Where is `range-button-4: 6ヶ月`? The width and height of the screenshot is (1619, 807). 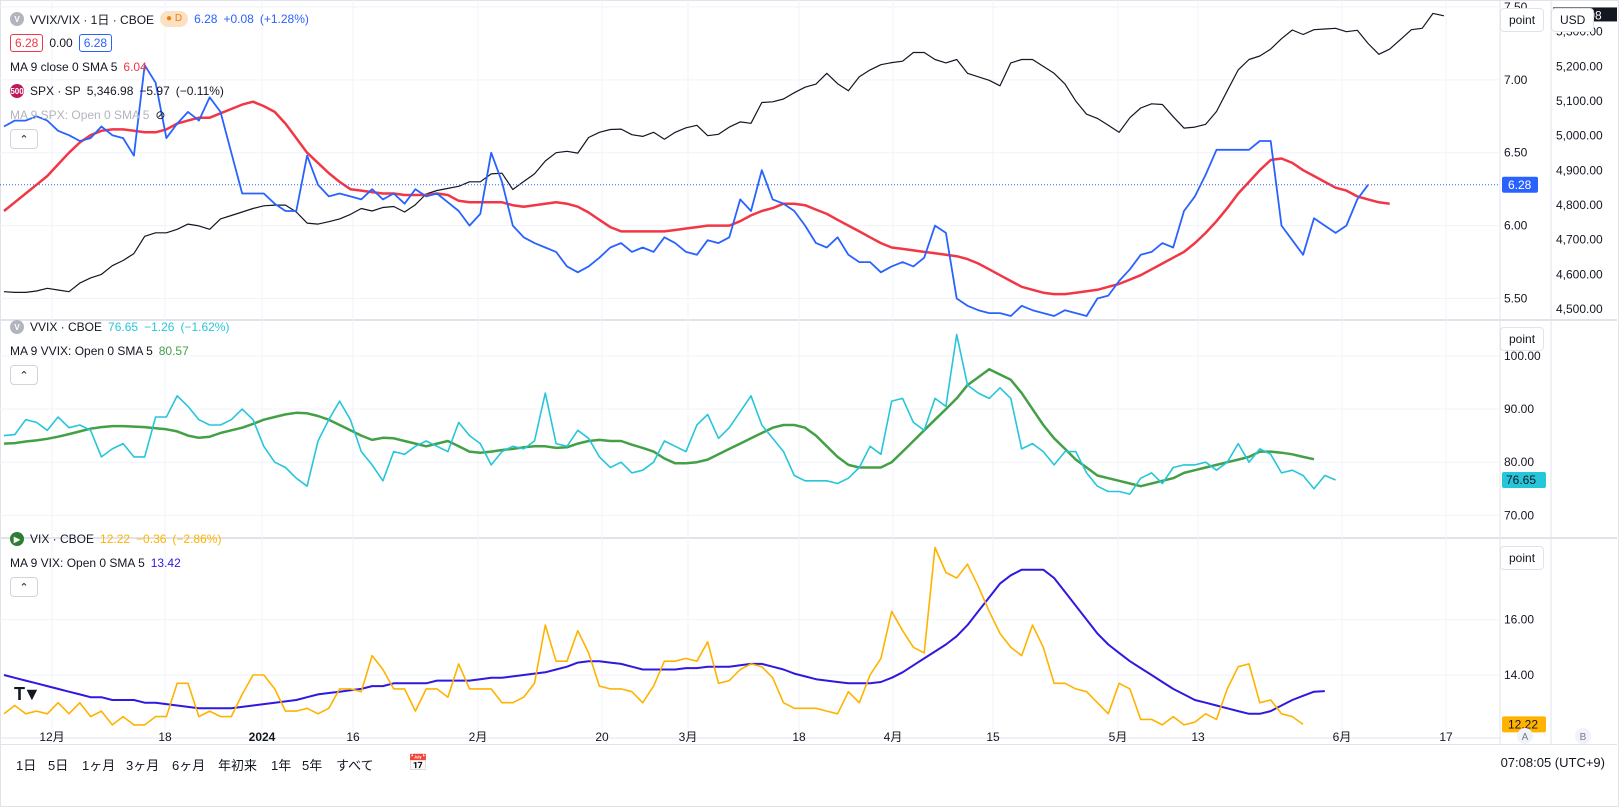
range-button-4: 6ヶ月 is located at coordinates (189, 765).